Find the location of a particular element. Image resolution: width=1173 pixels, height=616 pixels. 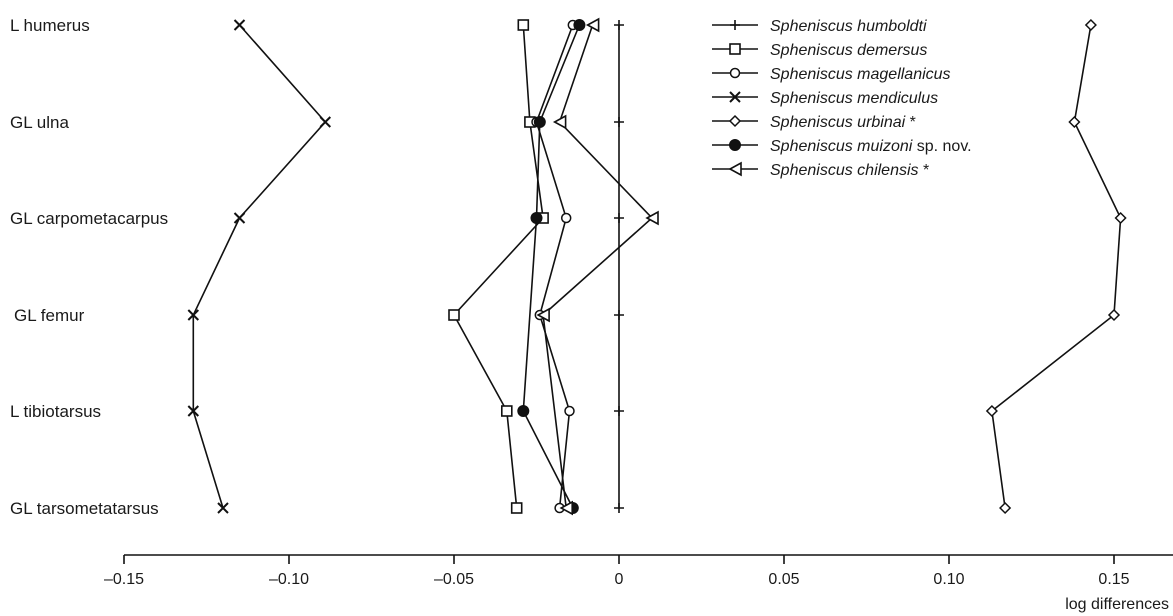

series-spheniscus-demersus is located at coordinates (498, 266).